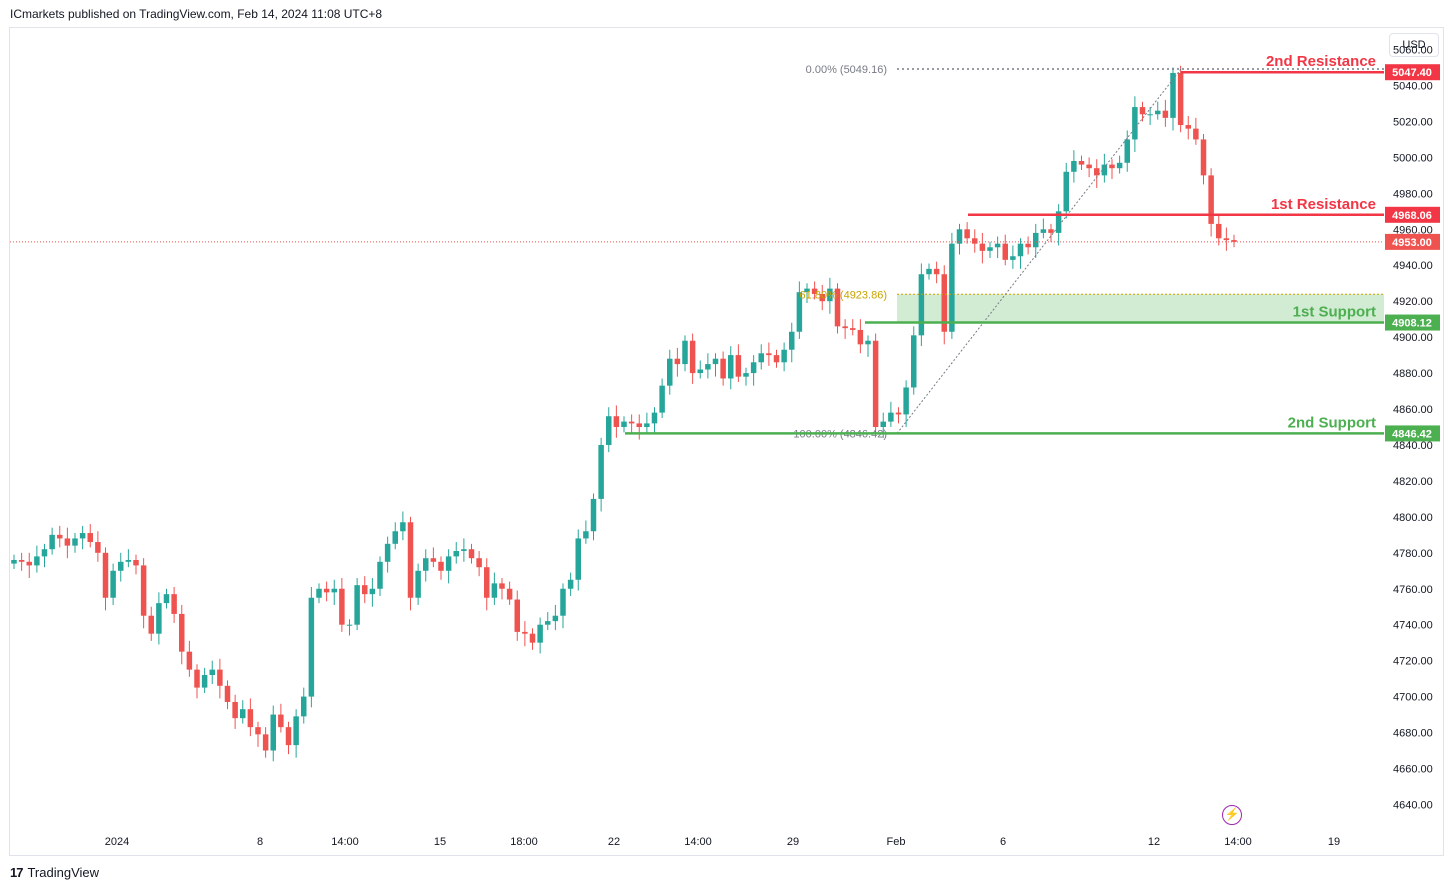 The width and height of the screenshot is (1455, 891). What do you see at coordinates (1413, 374) in the screenshot?
I see `y-tick-label: 4880.00` at bounding box center [1413, 374].